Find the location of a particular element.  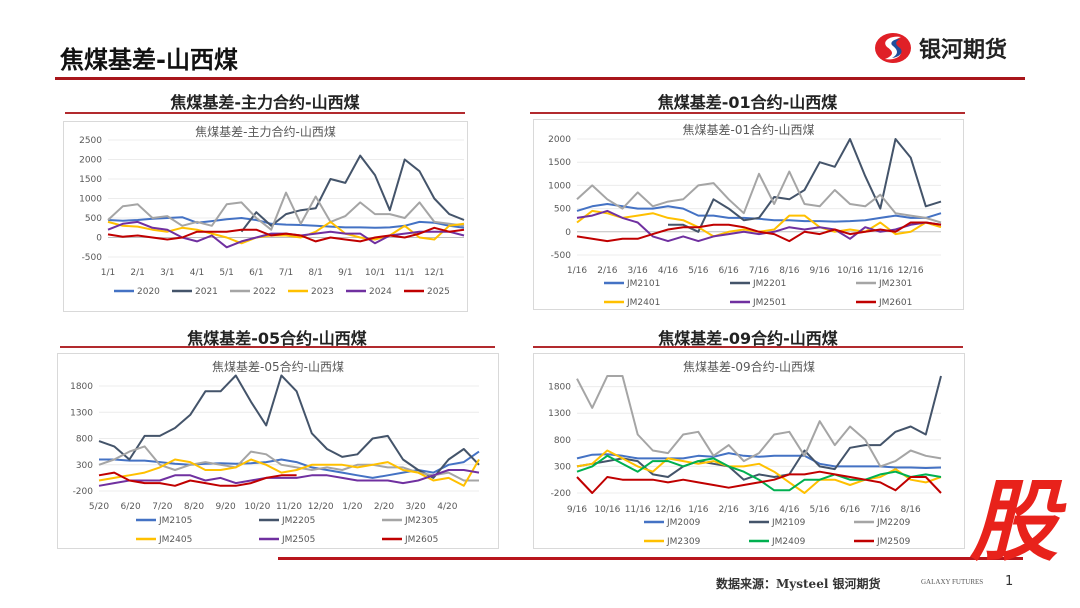

legend-label: JM2405 is located at coordinates (175, 540).